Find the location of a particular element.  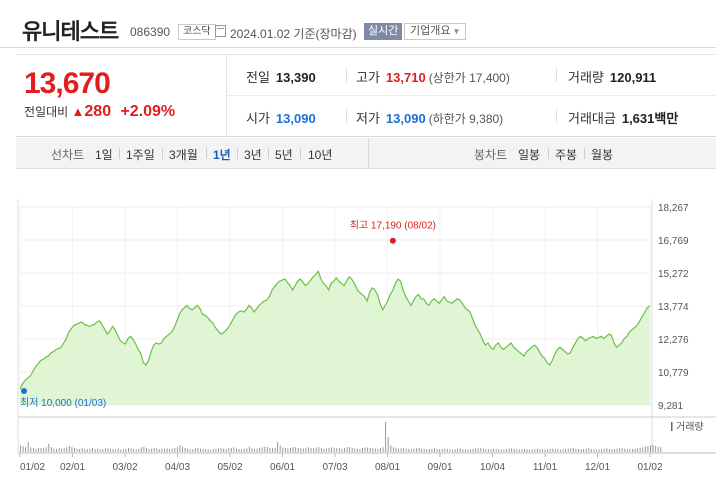

candle-monthly: 월봉 is located at coordinates (602, 155).